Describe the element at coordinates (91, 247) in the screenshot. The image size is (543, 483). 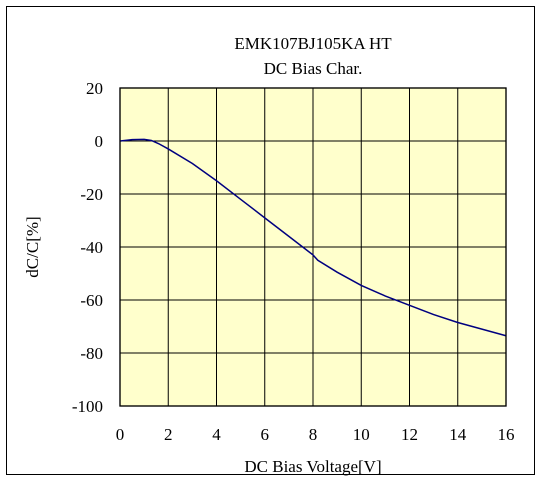
I see `y-tick-label: -40` at that location.